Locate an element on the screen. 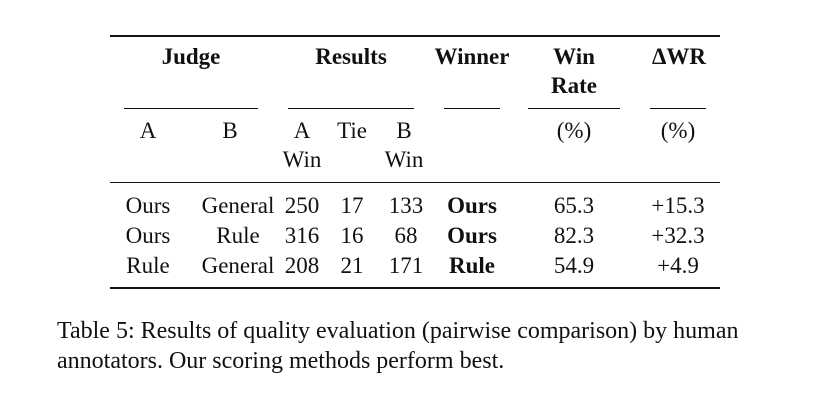  delta-cmidrule is located at coordinates (678, 108).